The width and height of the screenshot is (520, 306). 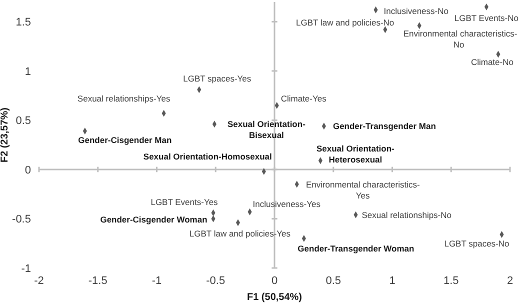 What do you see at coordinates (266, 129) in the screenshot?
I see `series-label: Sexual Orientation-Bisexual` at bounding box center [266, 129].